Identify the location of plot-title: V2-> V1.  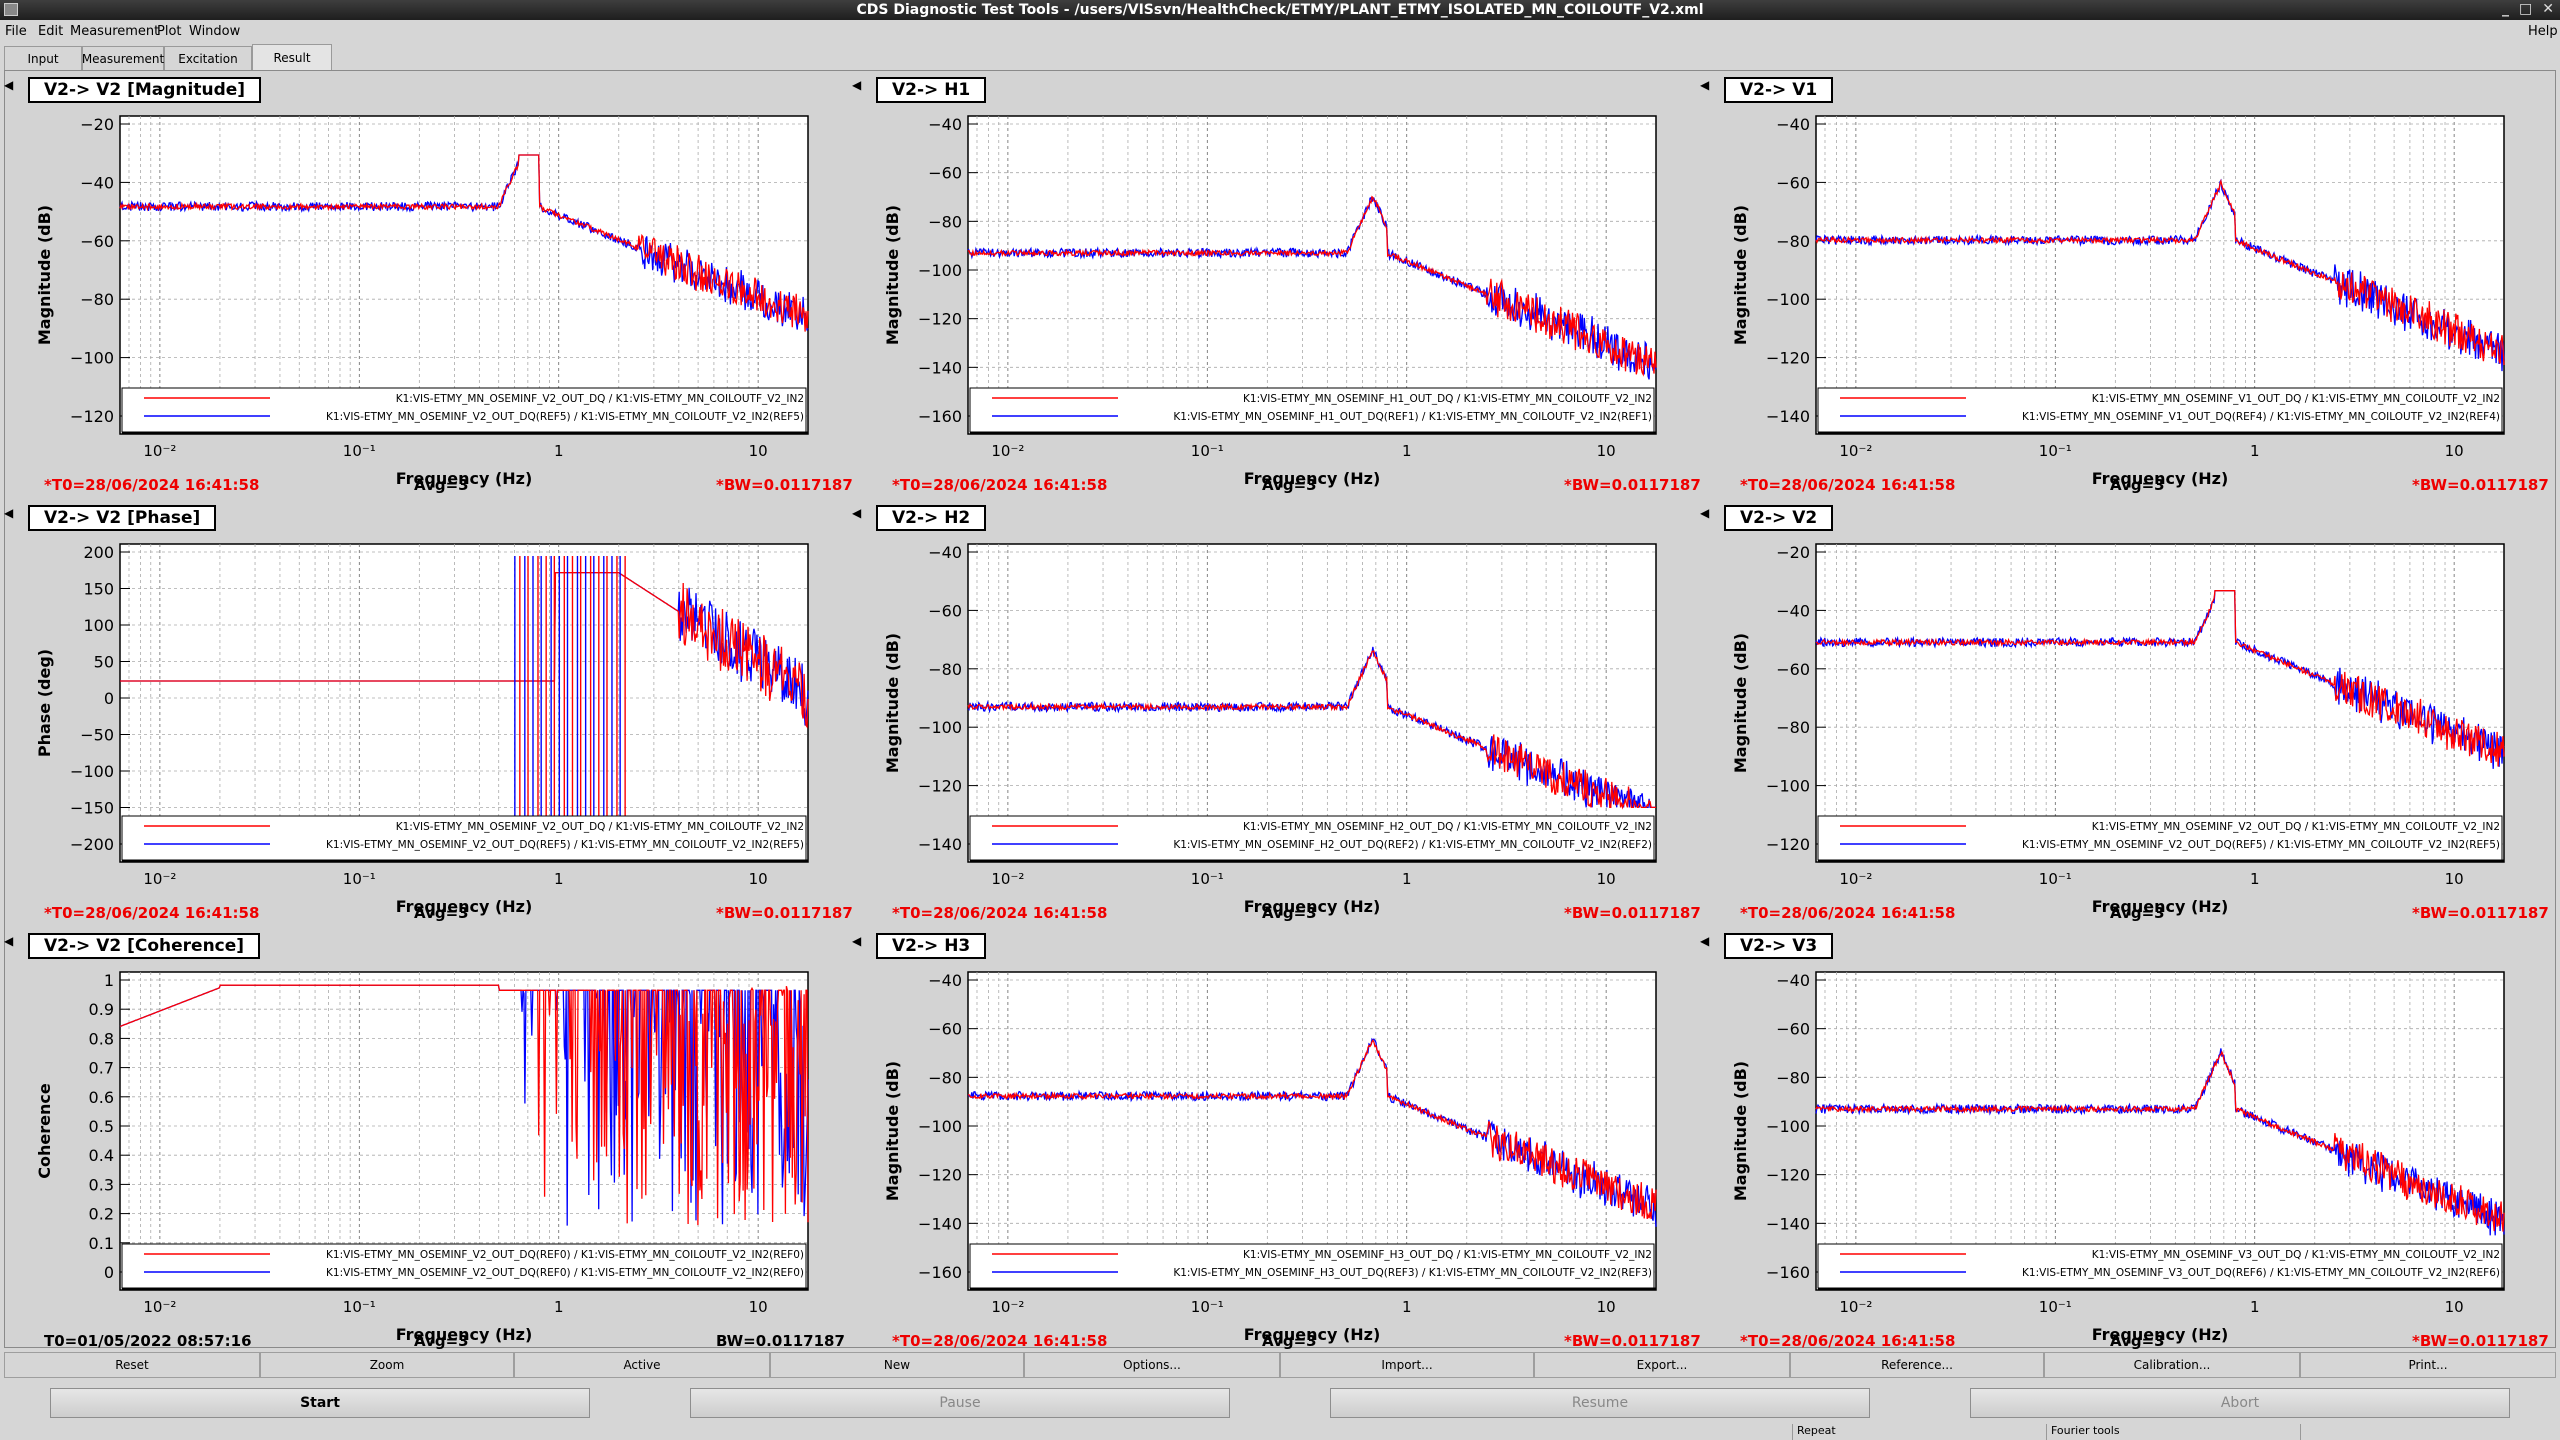
(1779, 90).